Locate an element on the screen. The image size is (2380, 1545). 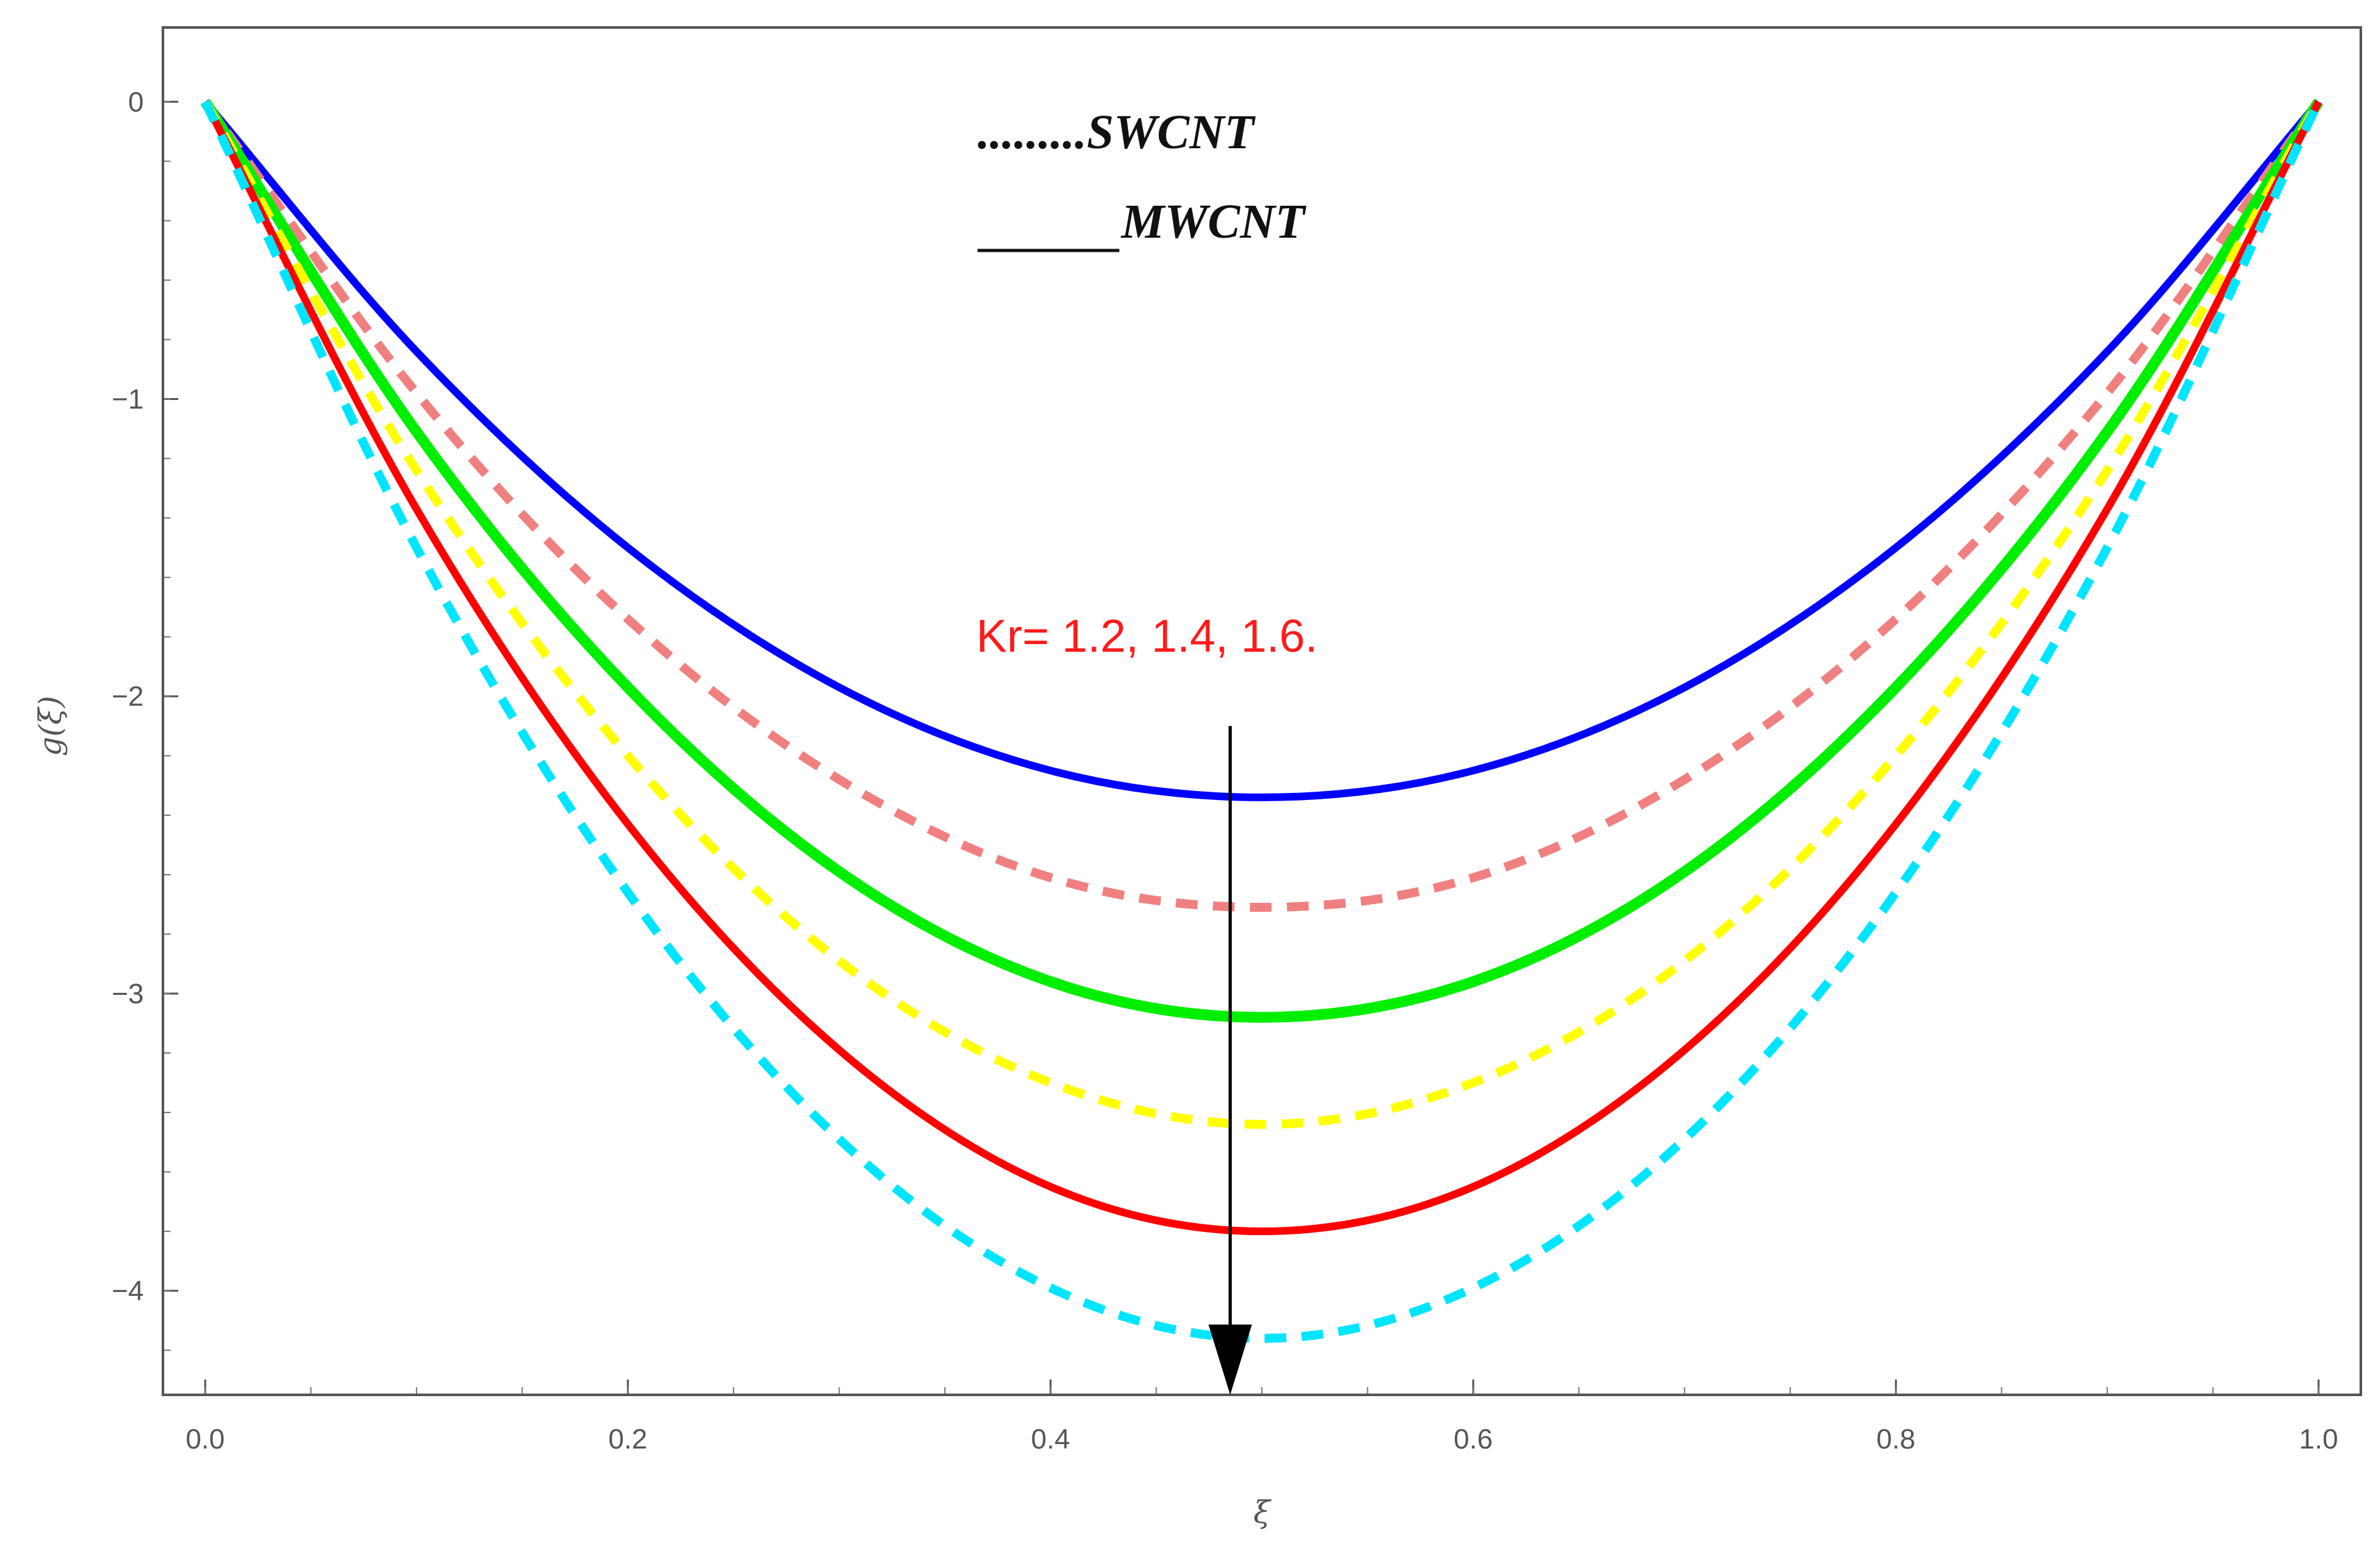
kr-arrow is located at coordinates (1230, 1060).